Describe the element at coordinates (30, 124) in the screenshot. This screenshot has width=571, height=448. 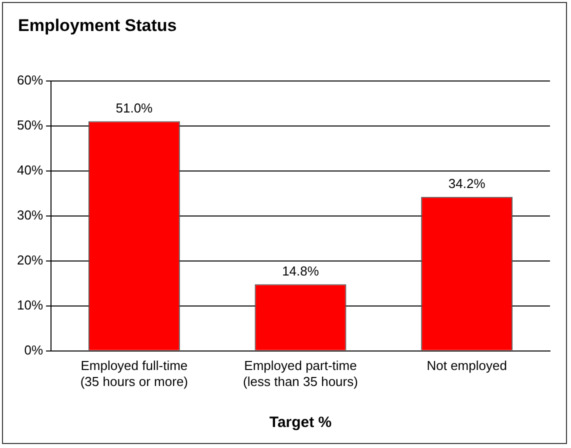
I see `y-tick-label: 50%` at that location.